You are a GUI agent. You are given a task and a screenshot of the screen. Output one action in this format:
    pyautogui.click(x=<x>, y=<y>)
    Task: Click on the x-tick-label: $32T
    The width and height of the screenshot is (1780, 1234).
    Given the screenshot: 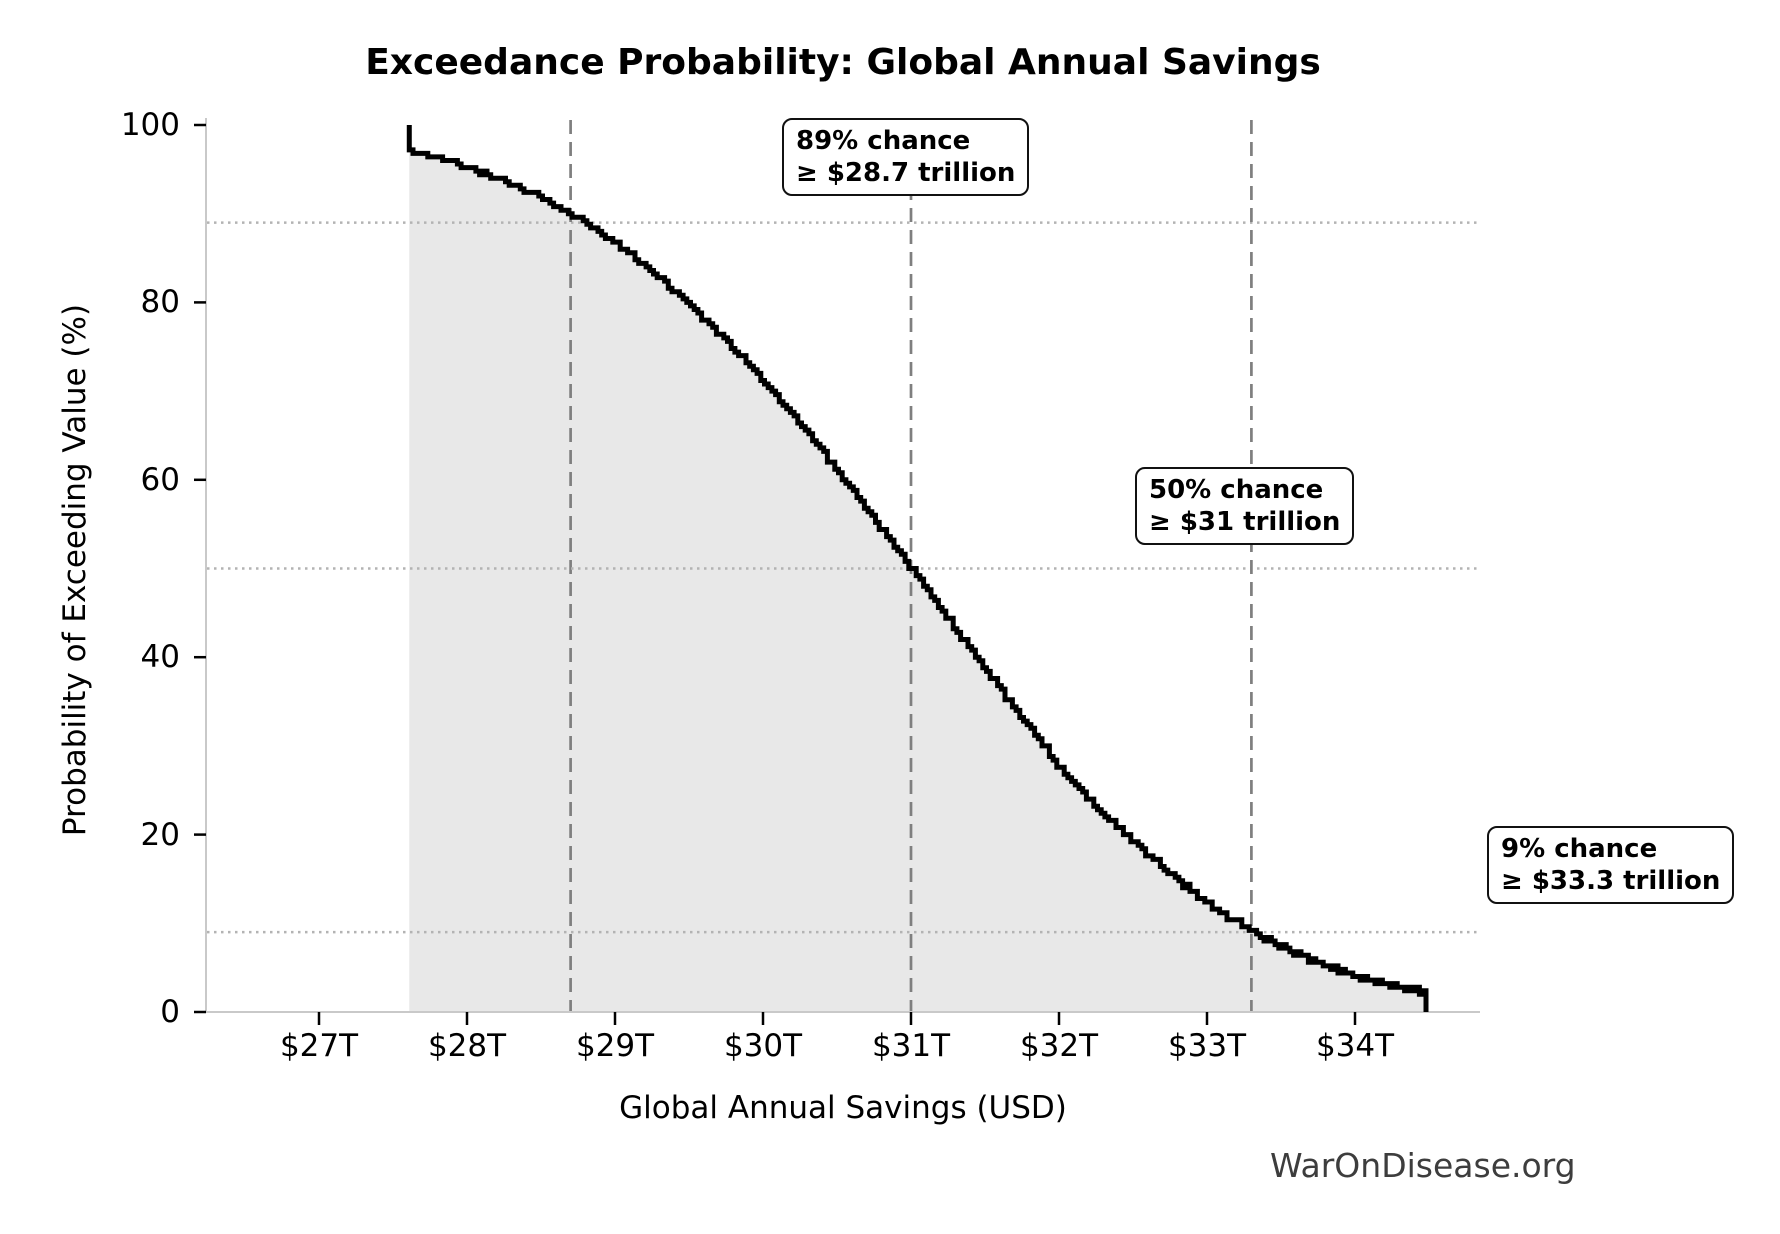 What is the action you would take?
    pyautogui.click(x=1059, y=1046)
    